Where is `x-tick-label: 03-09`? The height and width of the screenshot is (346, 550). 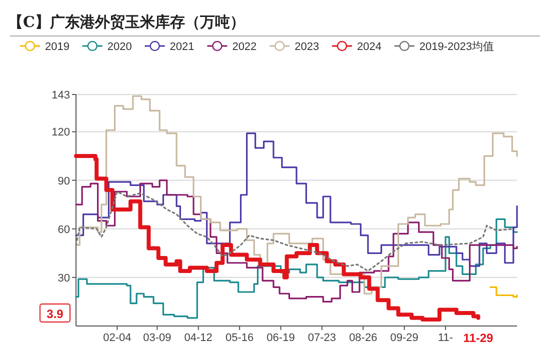 x-tick-label: 03-09 is located at coordinates (157, 338).